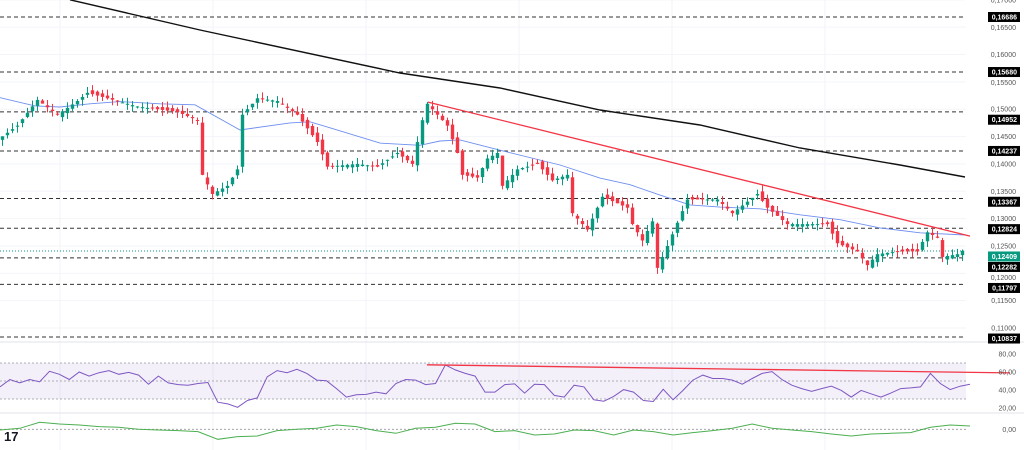 The image size is (1024, 450). I want to click on level-label: 0,11797, so click(1004, 288).